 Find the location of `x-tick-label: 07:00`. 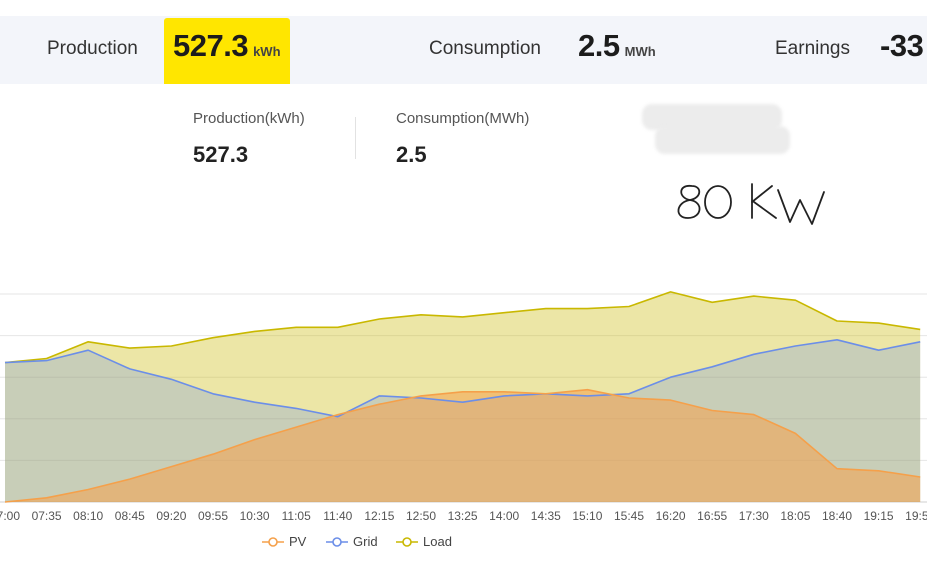

x-tick-label: 07:00 is located at coordinates (10, 516).